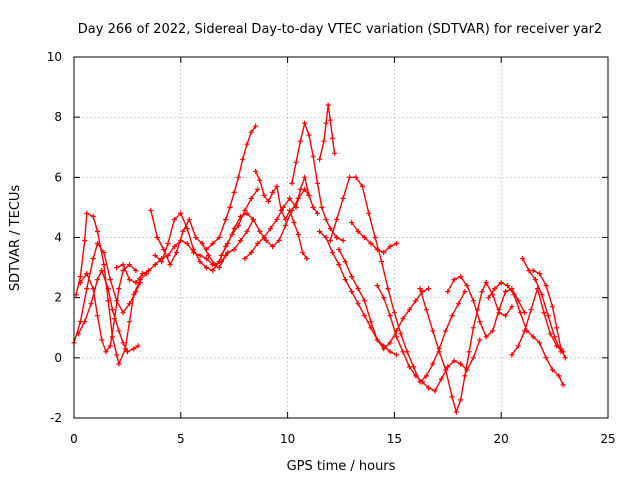 The height and width of the screenshot is (480, 640). I want to click on x-tick-label: 5, so click(181, 439).